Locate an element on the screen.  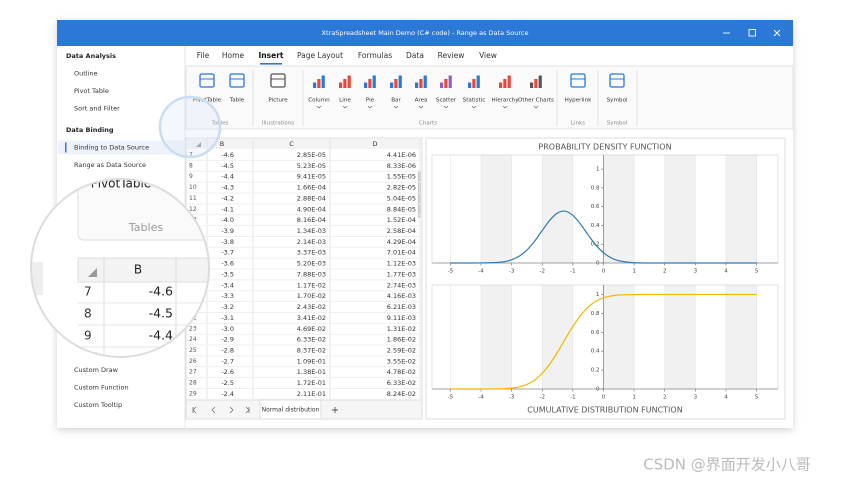
cell: 4.90E-04 is located at coordinates (311, 209).